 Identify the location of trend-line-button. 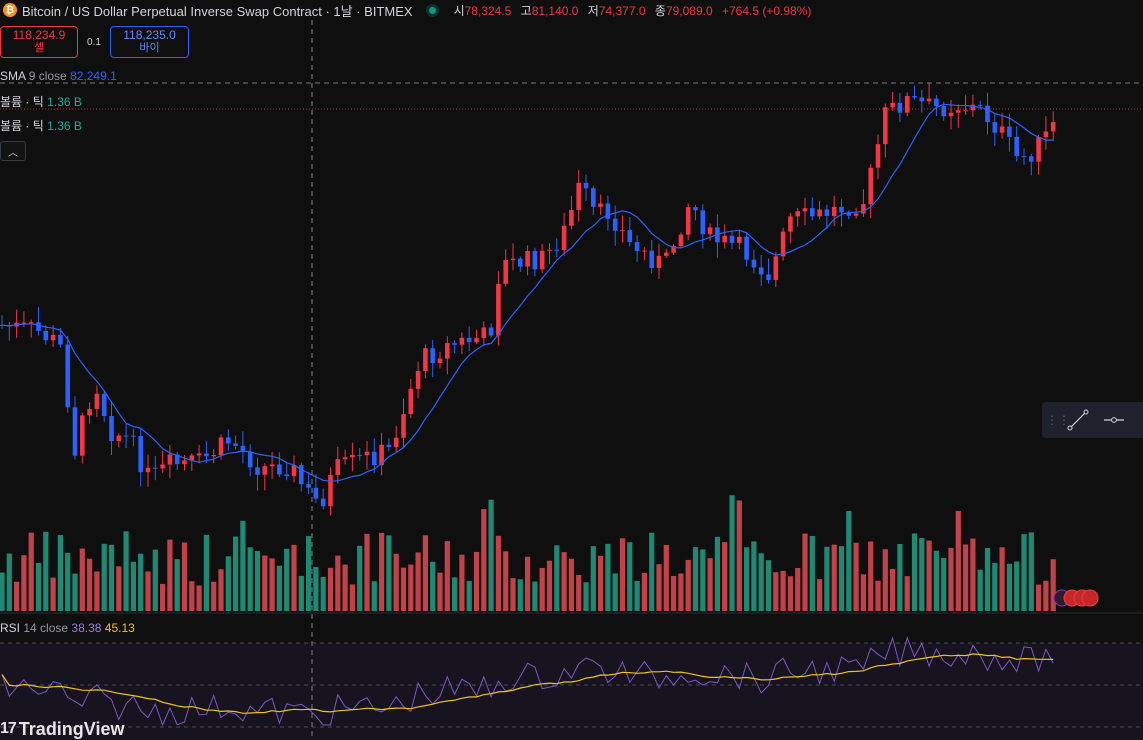
(1078, 420).